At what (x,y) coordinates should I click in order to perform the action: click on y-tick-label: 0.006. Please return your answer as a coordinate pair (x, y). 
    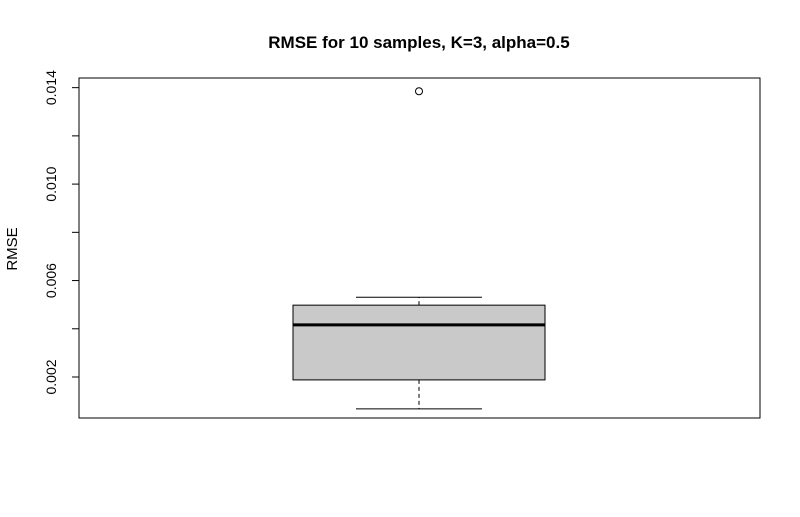
    Looking at the image, I should click on (51, 280).